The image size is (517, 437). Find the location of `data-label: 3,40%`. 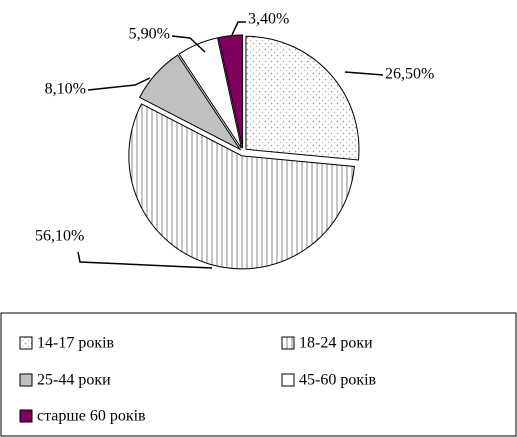

data-label: 3,40% is located at coordinates (268, 19).